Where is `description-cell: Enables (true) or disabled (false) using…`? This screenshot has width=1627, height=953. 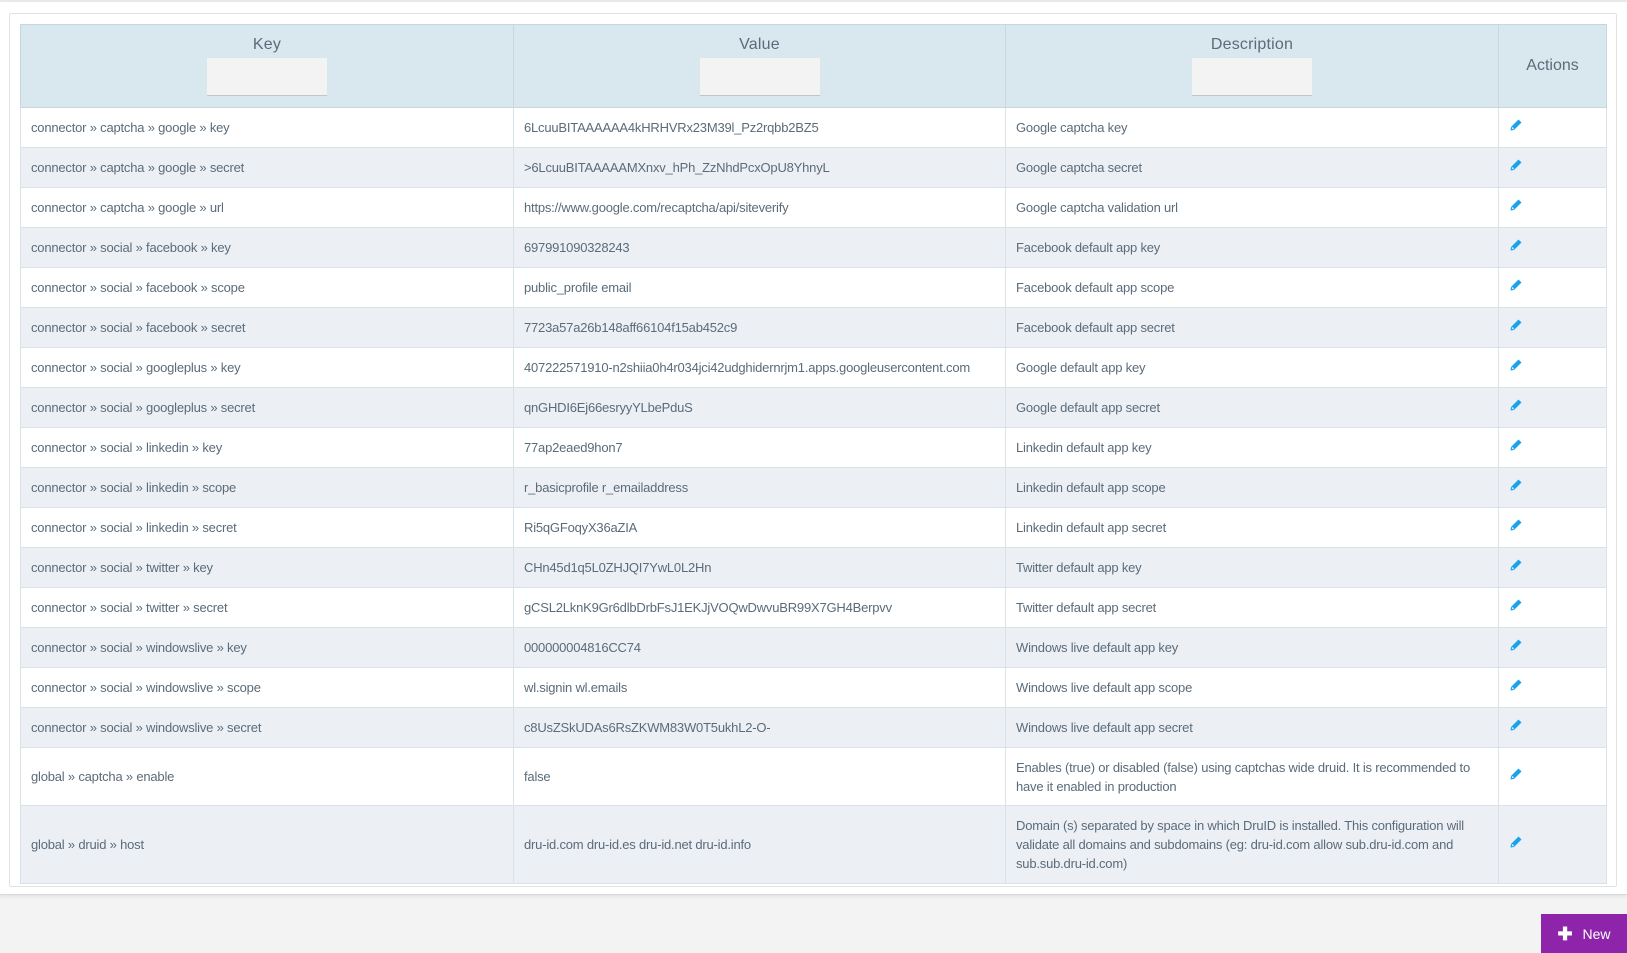
description-cell: Enables (true) or disabled (false) using… is located at coordinates (1252, 776).